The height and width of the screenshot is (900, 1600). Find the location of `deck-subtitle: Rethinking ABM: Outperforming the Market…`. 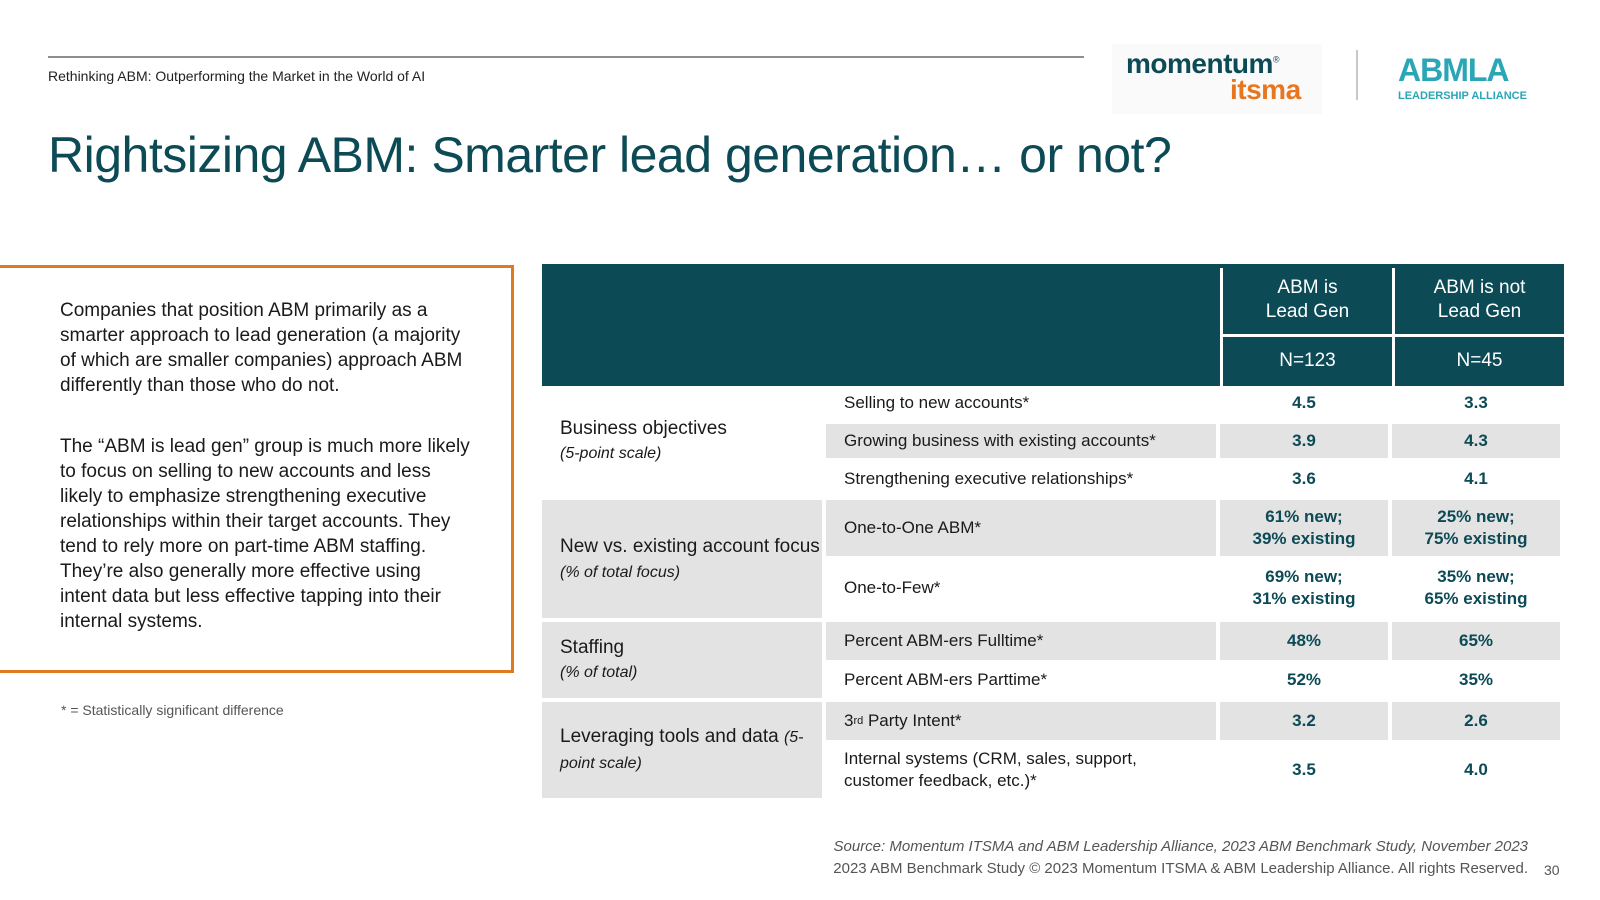

deck-subtitle: Rethinking ABM: Outperforming the Market… is located at coordinates (237, 76).